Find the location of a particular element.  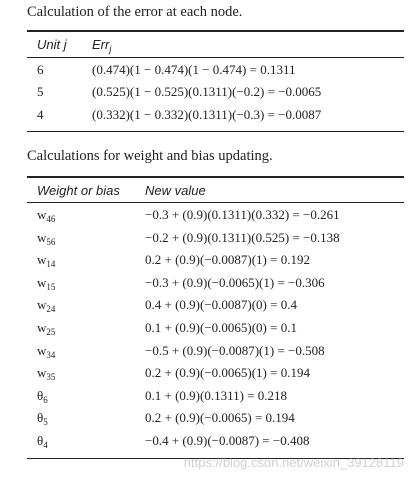

table-cell: 0.1 + (0.9)(0.1311) = 0.218 is located at coordinates (216, 396).